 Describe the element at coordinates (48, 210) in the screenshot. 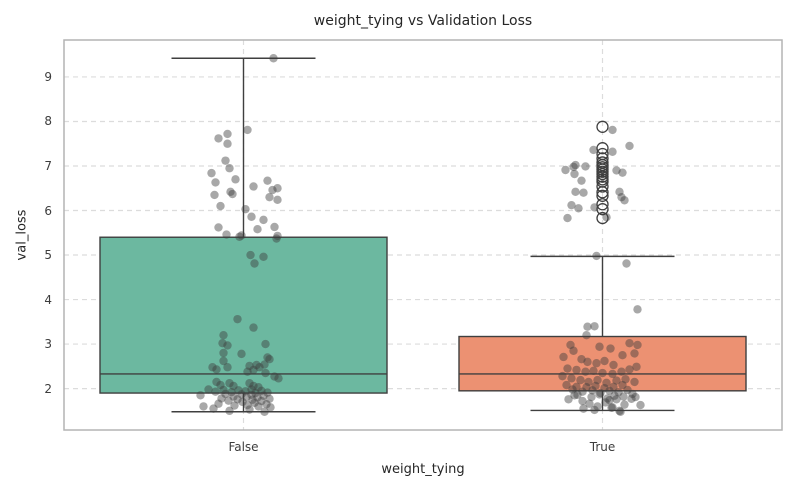

I see `y-tick-label: 6` at that location.